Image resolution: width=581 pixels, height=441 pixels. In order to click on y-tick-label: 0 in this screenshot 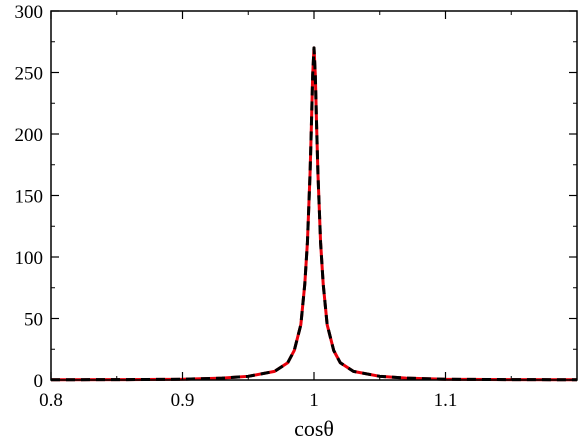, I will do `click(39, 381)`.